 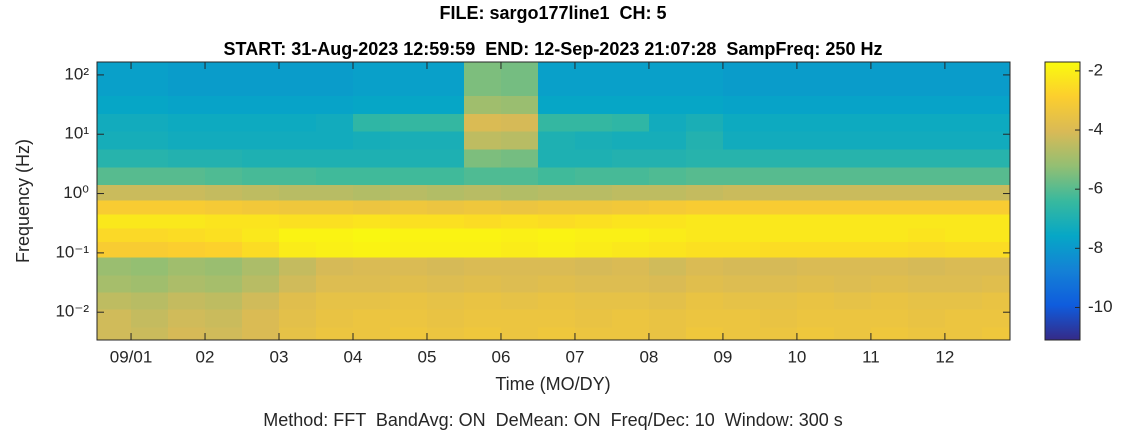 I want to click on colorbar-tick-label: -10, so click(x=1100, y=306).